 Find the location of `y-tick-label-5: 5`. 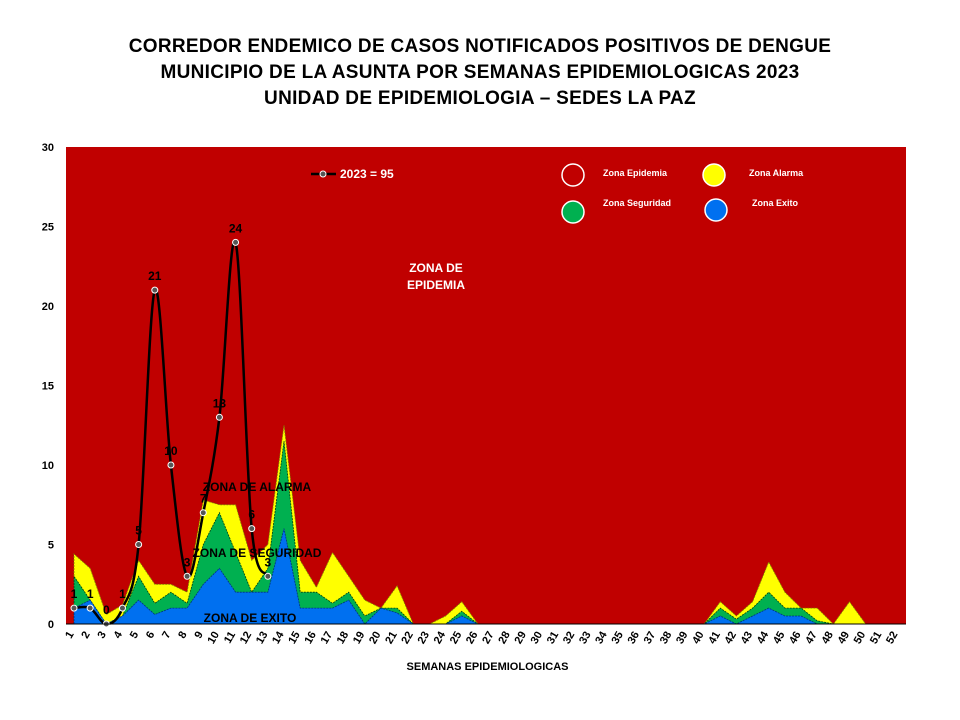

y-tick-label-5: 5 is located at coordinates (51, 546).